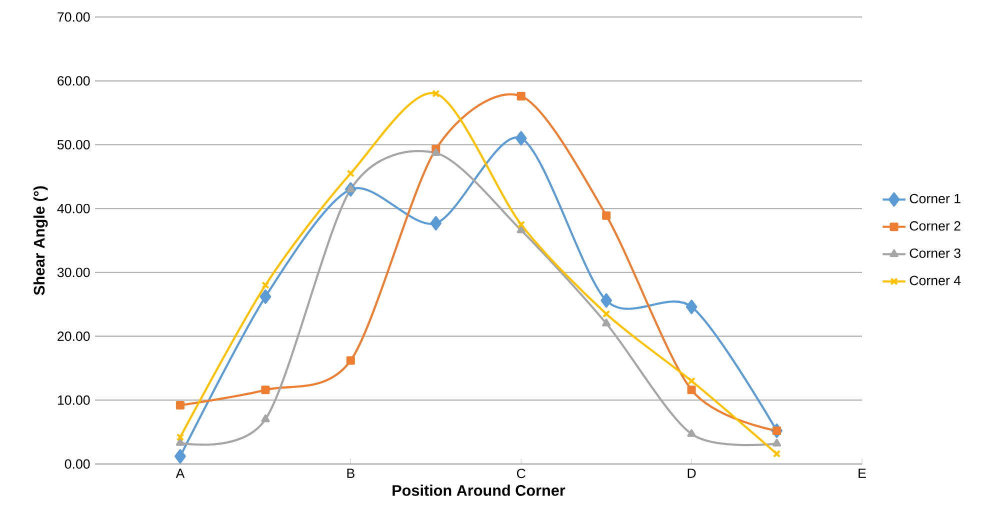 This screenshot has width=989, height=531. I want to click on x-tick-label: B, so click(350, 473).